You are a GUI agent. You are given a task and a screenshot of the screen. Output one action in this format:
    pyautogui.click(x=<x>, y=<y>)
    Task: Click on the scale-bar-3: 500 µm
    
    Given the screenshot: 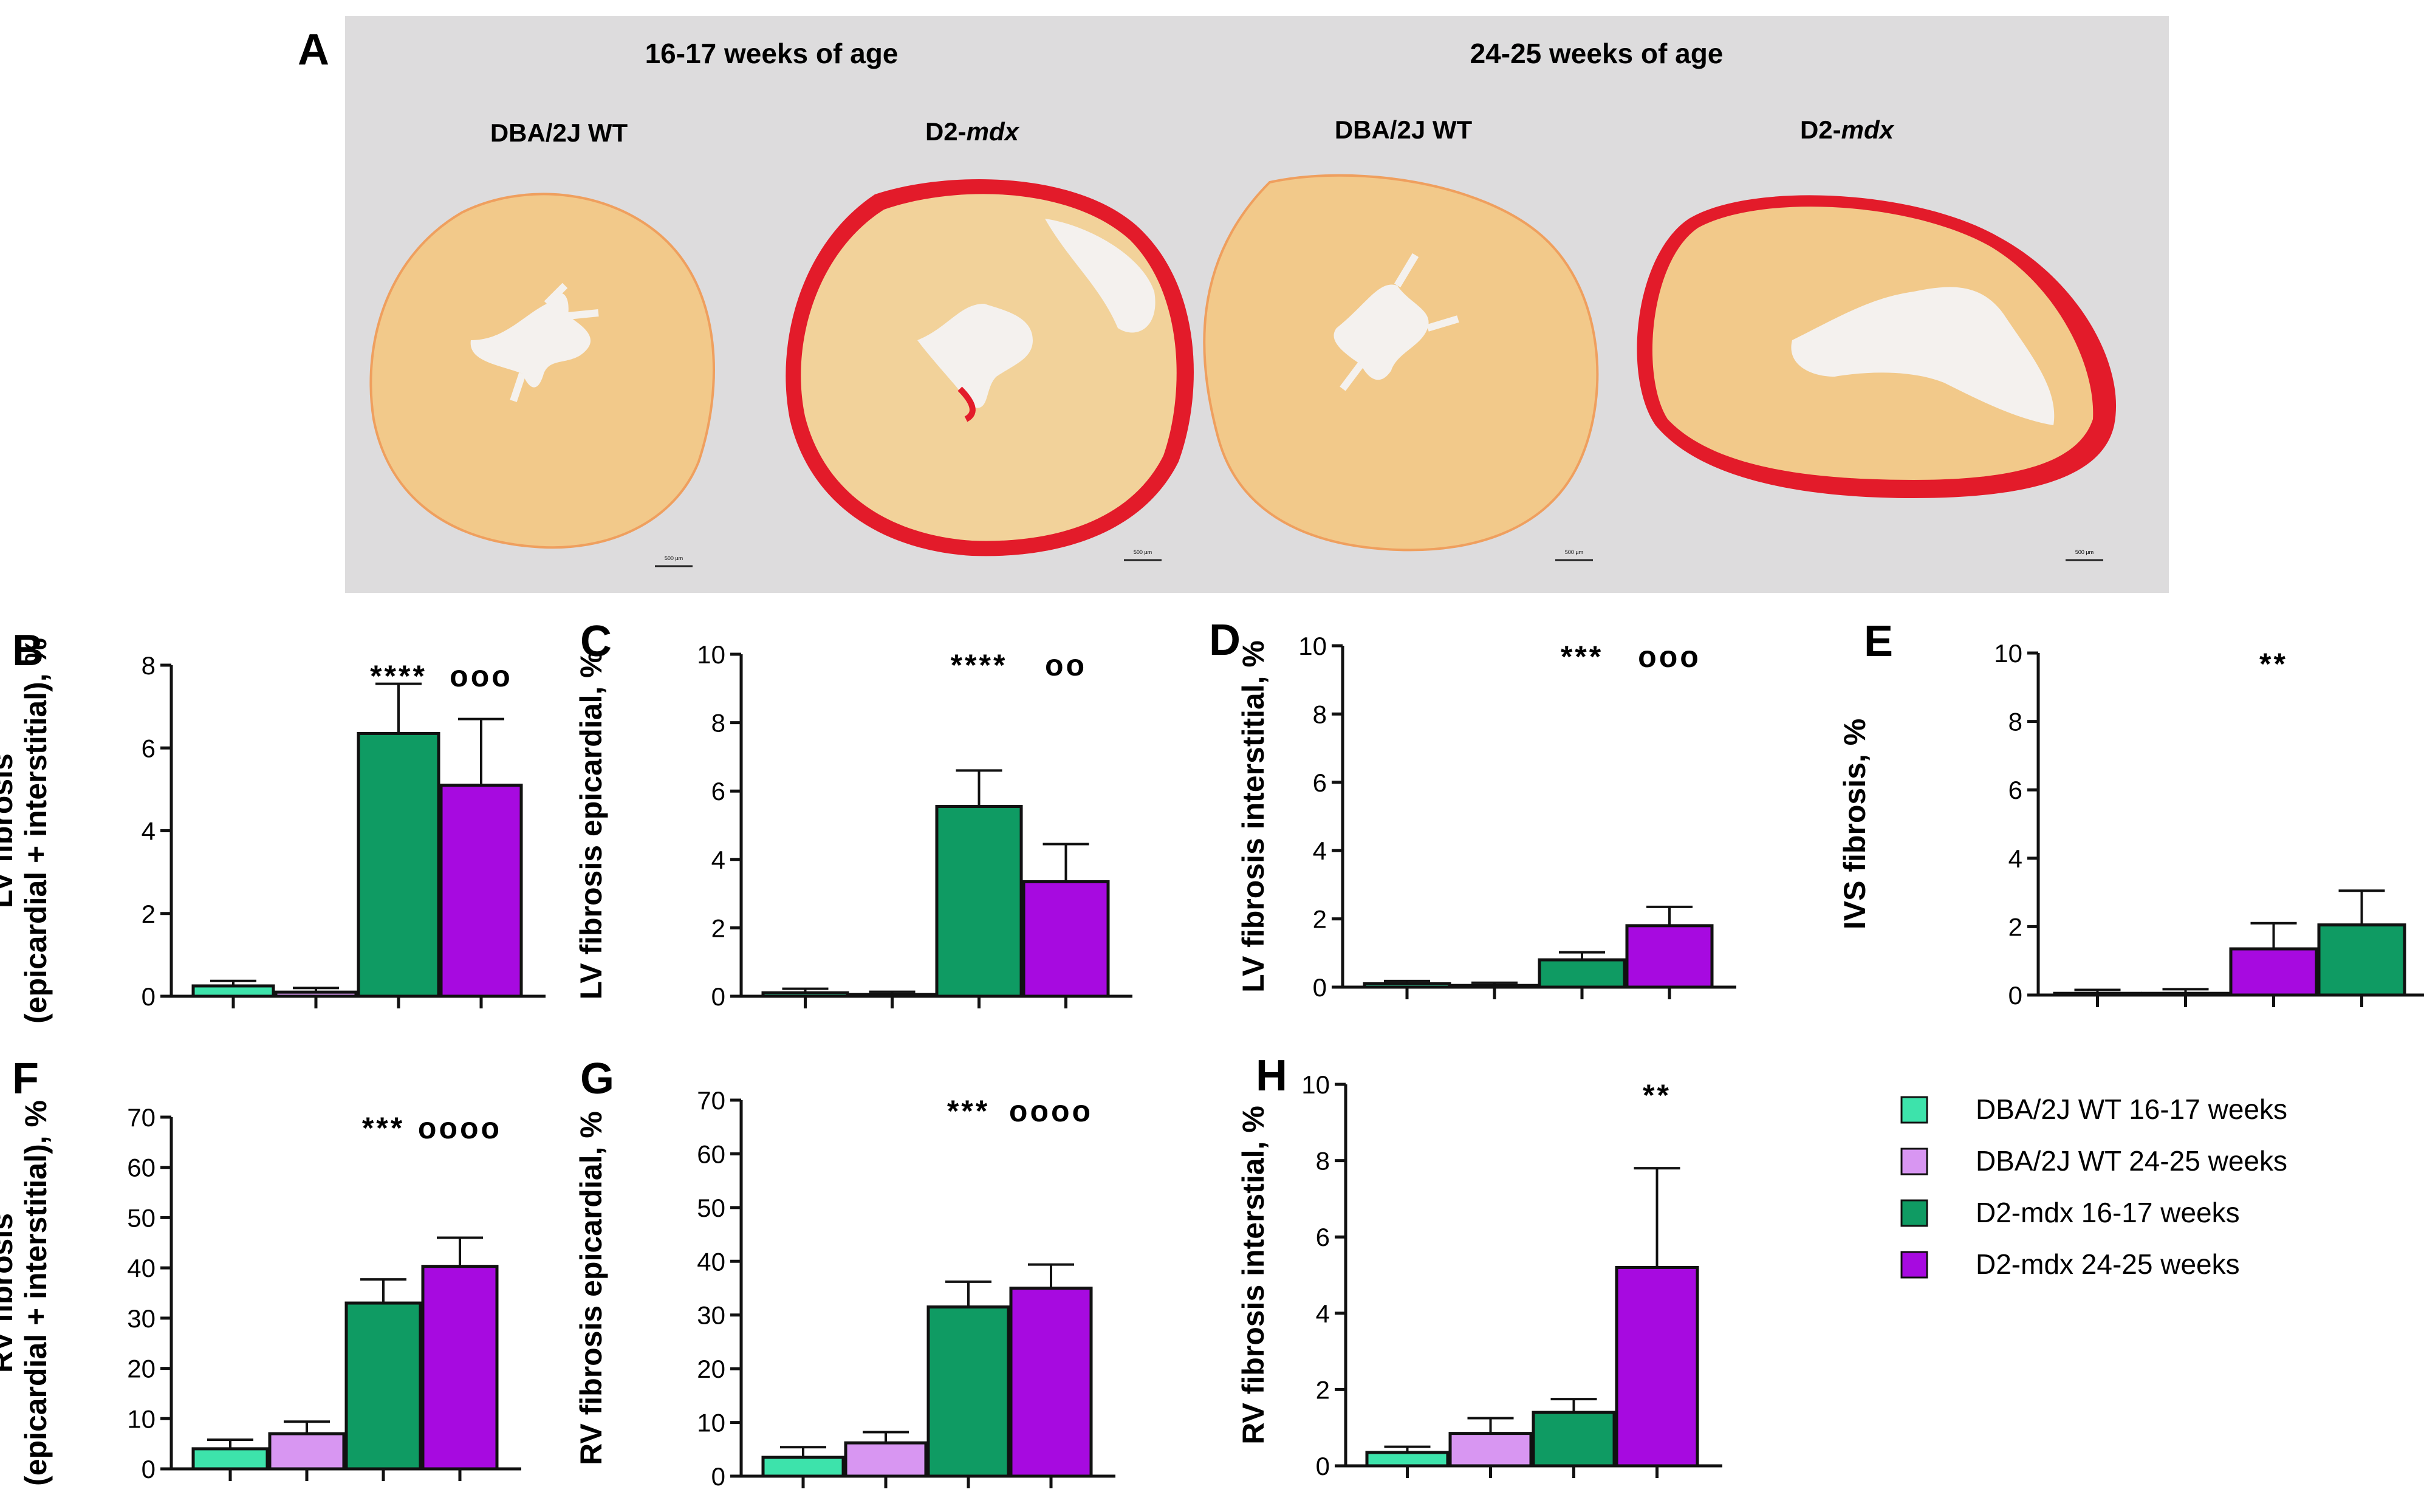 What is the action you would take?
    pyautogui.click(x=1574, y=555)
    